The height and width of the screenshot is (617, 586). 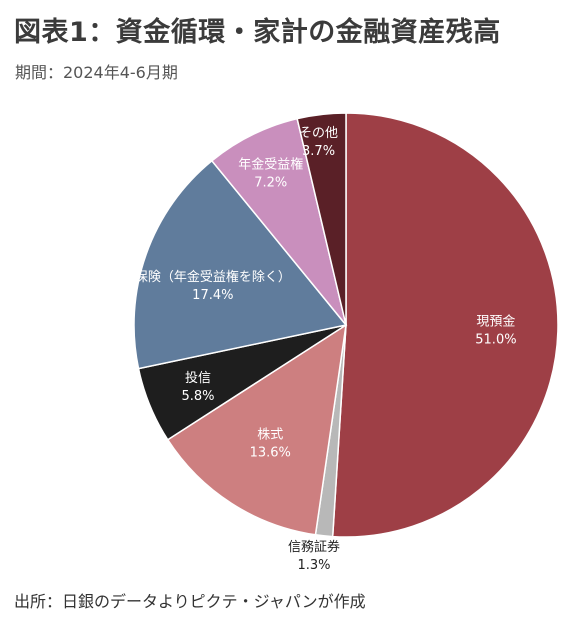 I want to click on slice-label: 信務証券, so click(x=314, y=547).